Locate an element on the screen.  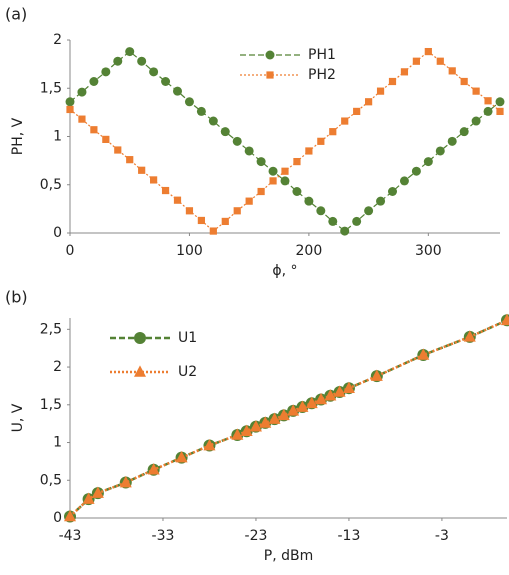
panel-label: (a) is located at coordinates (16, 14).